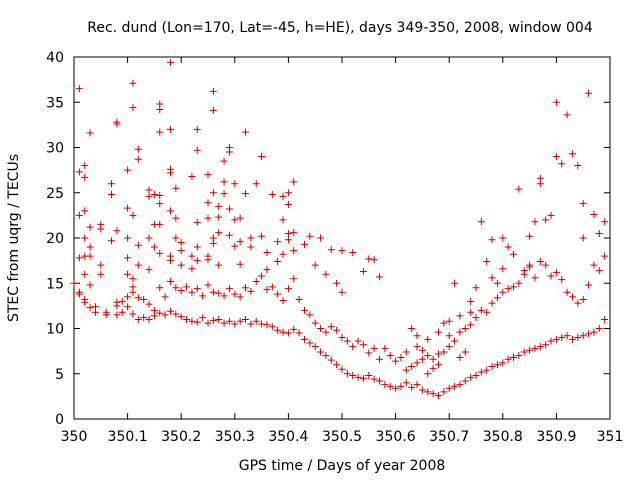  I want to click on x-tick-label: 350.1, so click(128, 437).